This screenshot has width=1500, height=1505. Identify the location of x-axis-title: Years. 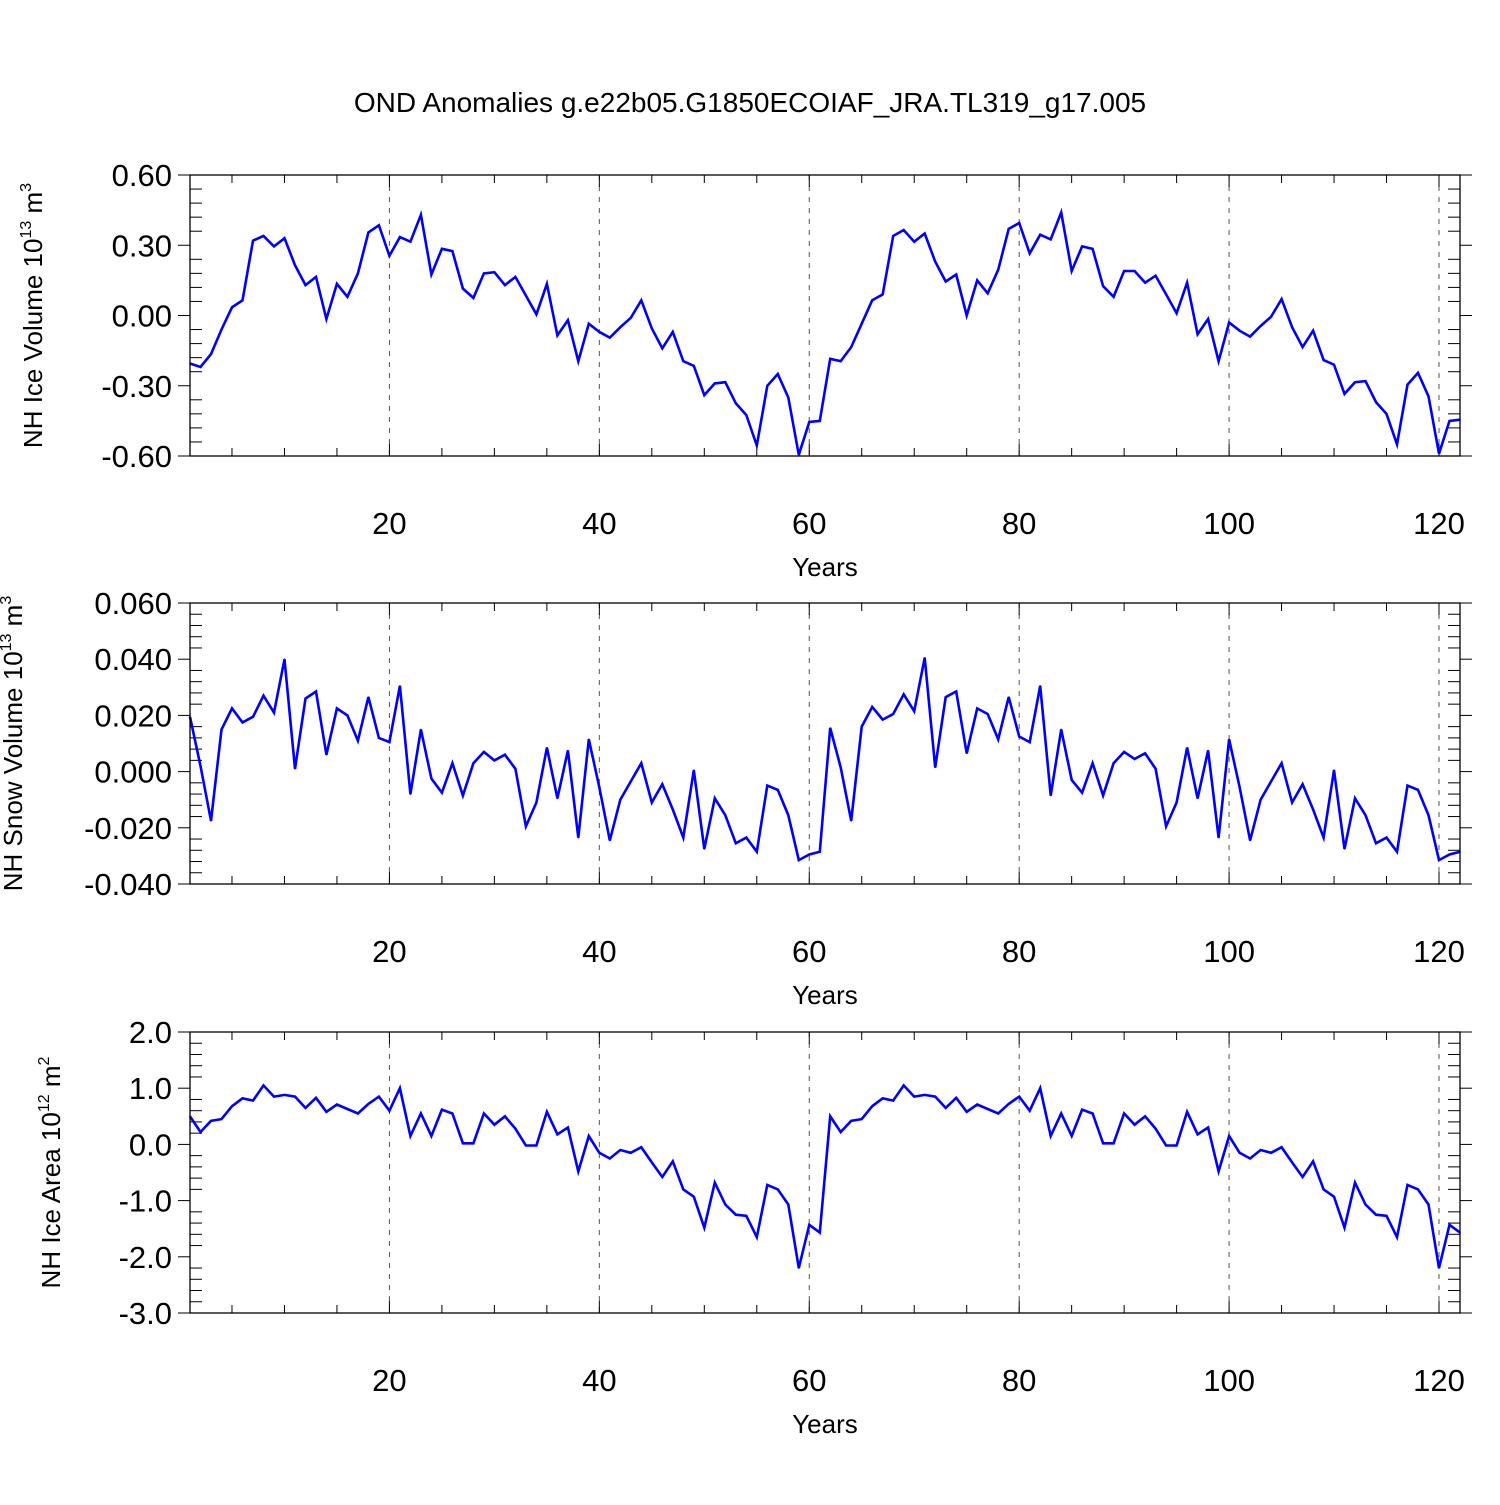
(825, 1424).